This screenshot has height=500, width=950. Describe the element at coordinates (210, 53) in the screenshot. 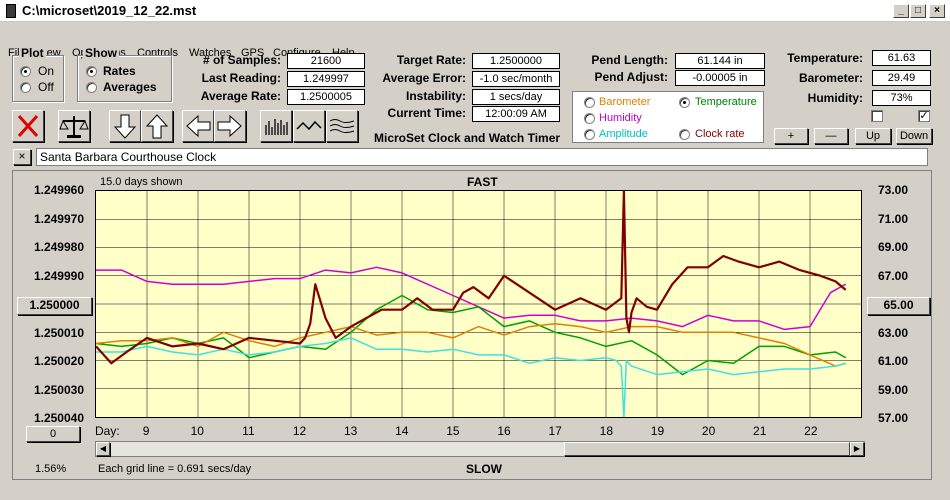

I see `menu-watches: Watches` at that location.